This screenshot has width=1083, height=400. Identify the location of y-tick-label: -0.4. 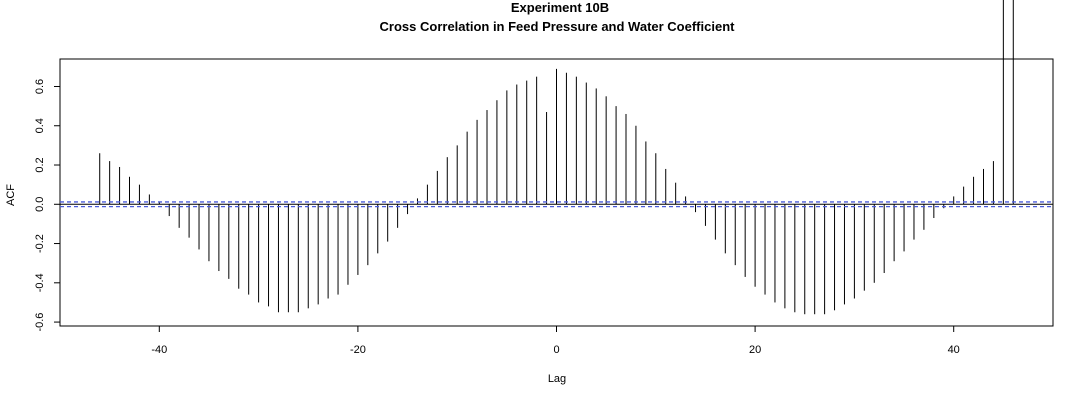
(40, 282).